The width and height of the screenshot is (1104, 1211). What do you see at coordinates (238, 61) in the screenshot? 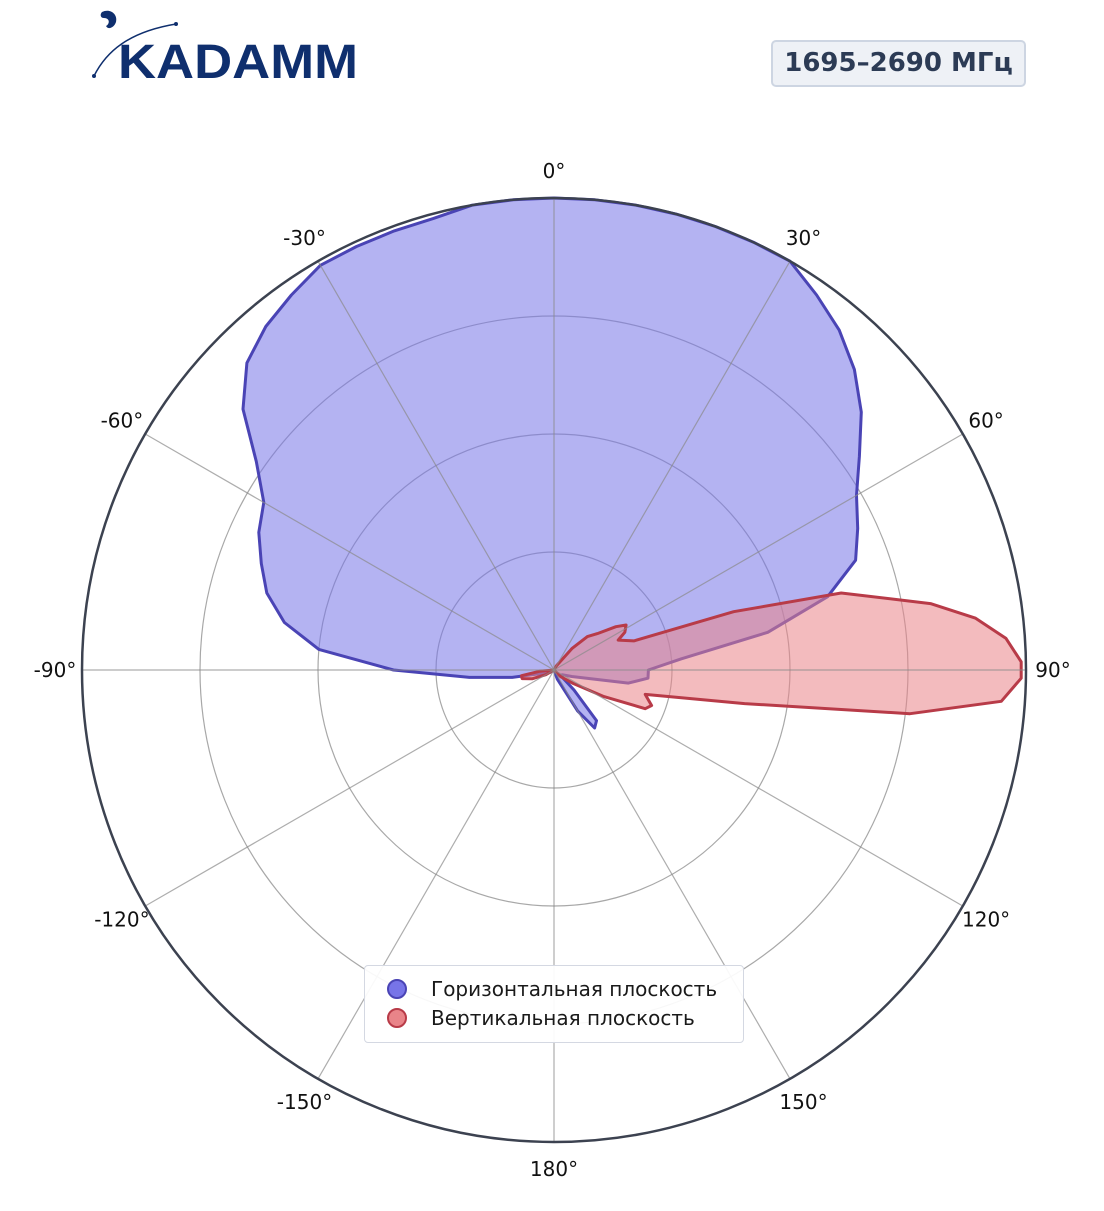
I see `logo-wordmark: KADAMM` at bounding box center [238, 61].